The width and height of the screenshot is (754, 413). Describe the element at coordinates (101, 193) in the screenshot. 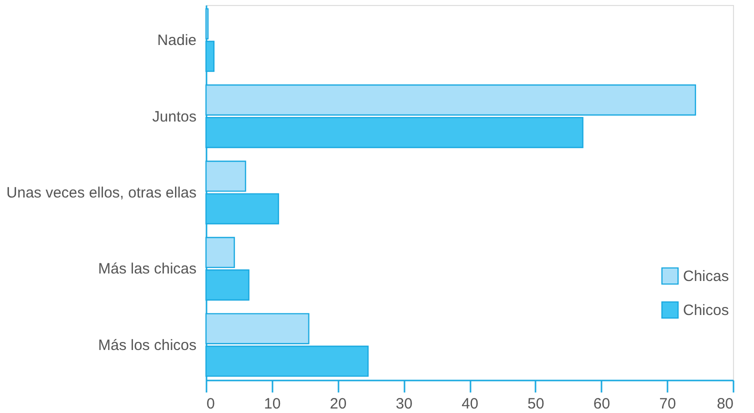

I see `y-tick-label: Unas veces ellos, otras ellas` at that location.